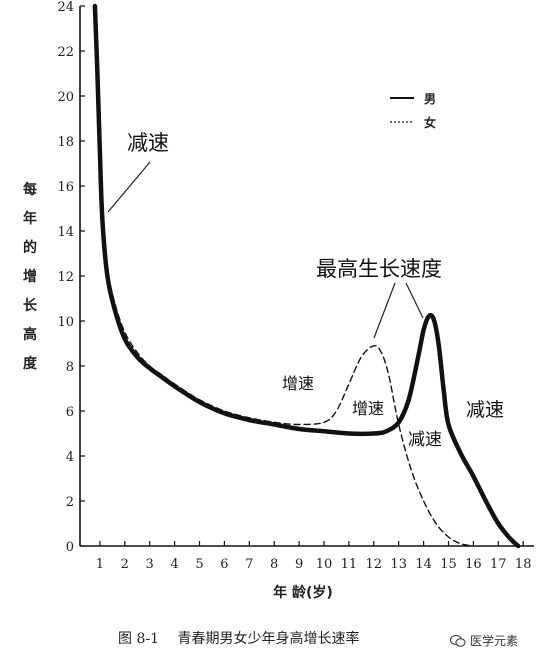 The image size is (542, 662). What do you see at coordinates (65, 142) in the screenshot?
I see `y-tick-label: 18` at bounding box center [65, 142].